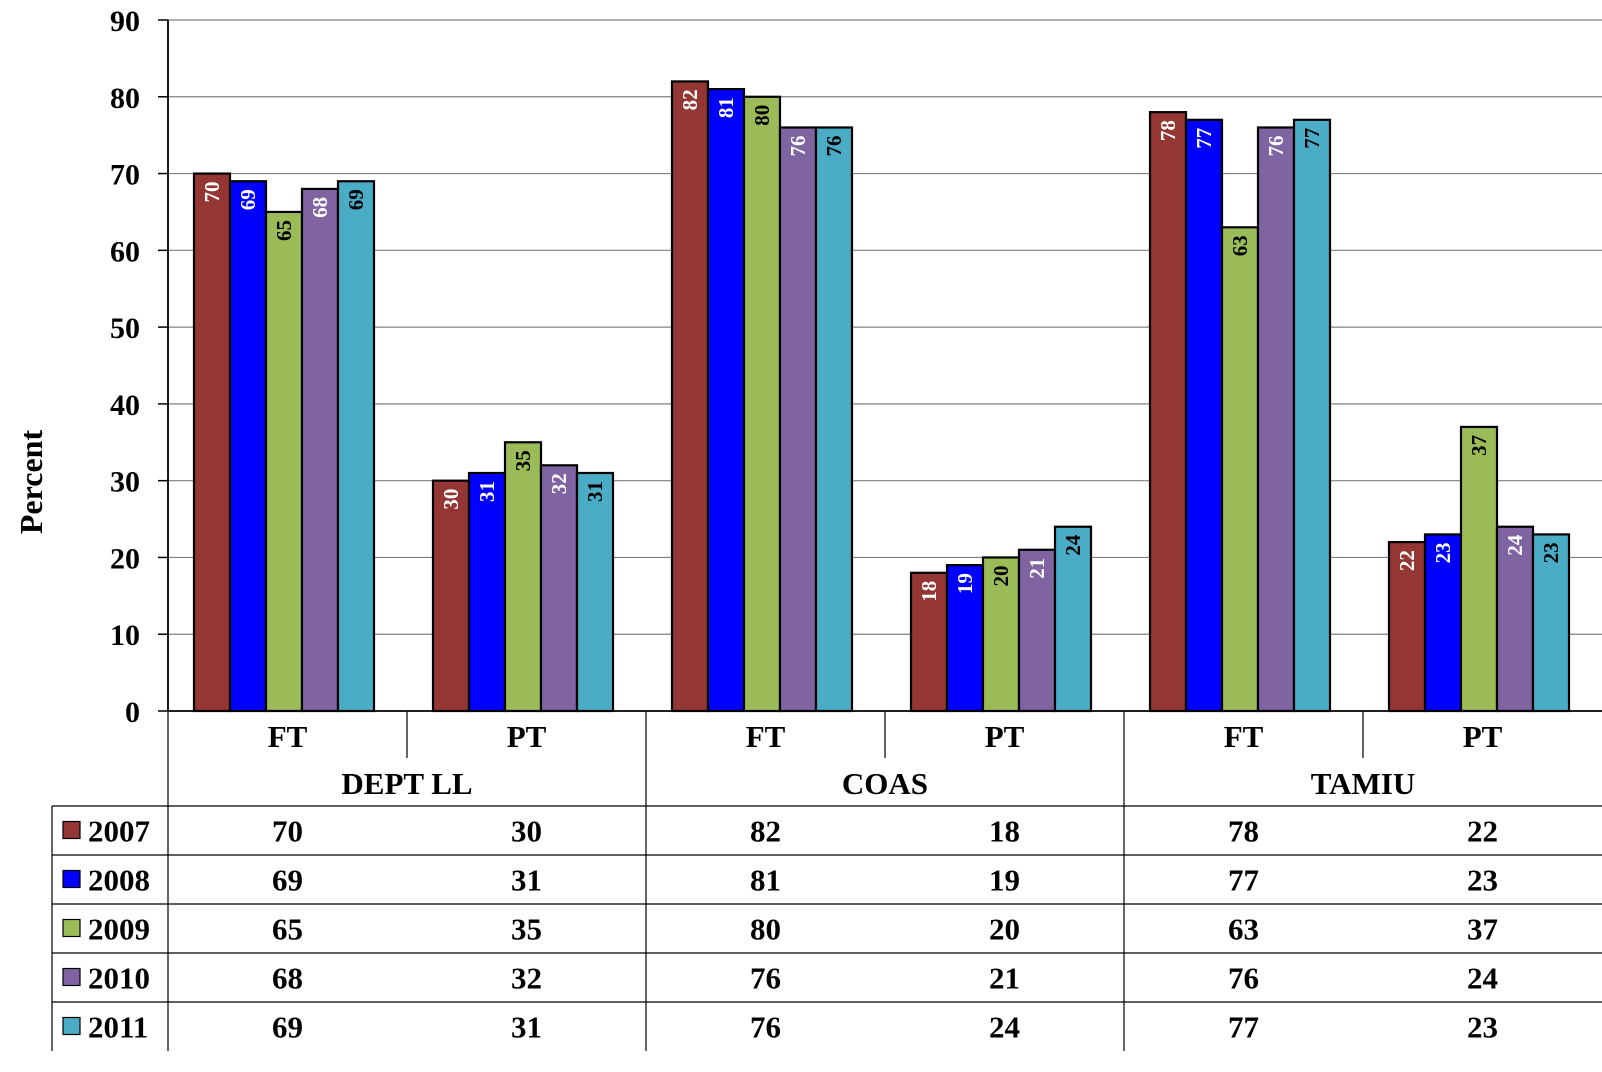  I want to click on table-cell: 18, so click(1004, 831).